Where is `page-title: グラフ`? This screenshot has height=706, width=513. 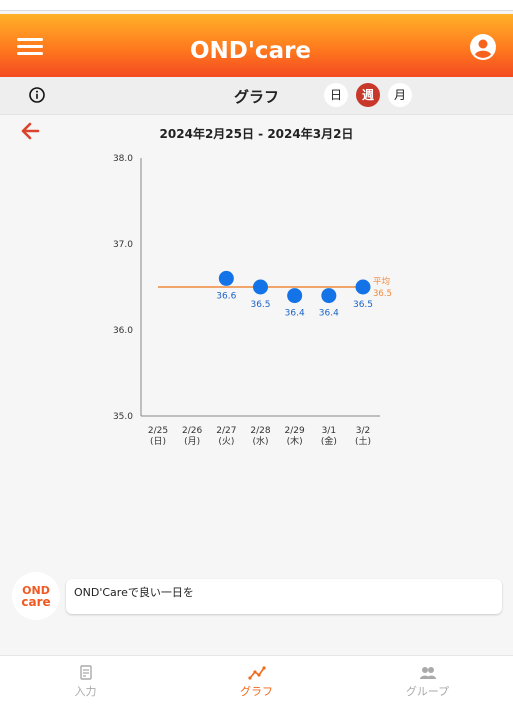
page-title: グラフ is located at coordinates (256, 97).